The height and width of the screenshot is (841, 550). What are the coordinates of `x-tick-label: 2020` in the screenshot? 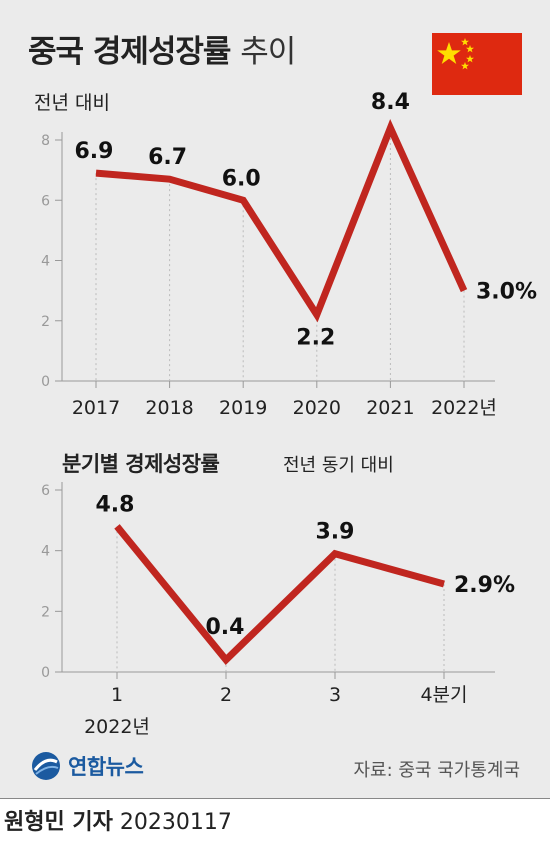 It's located at (317, 408).